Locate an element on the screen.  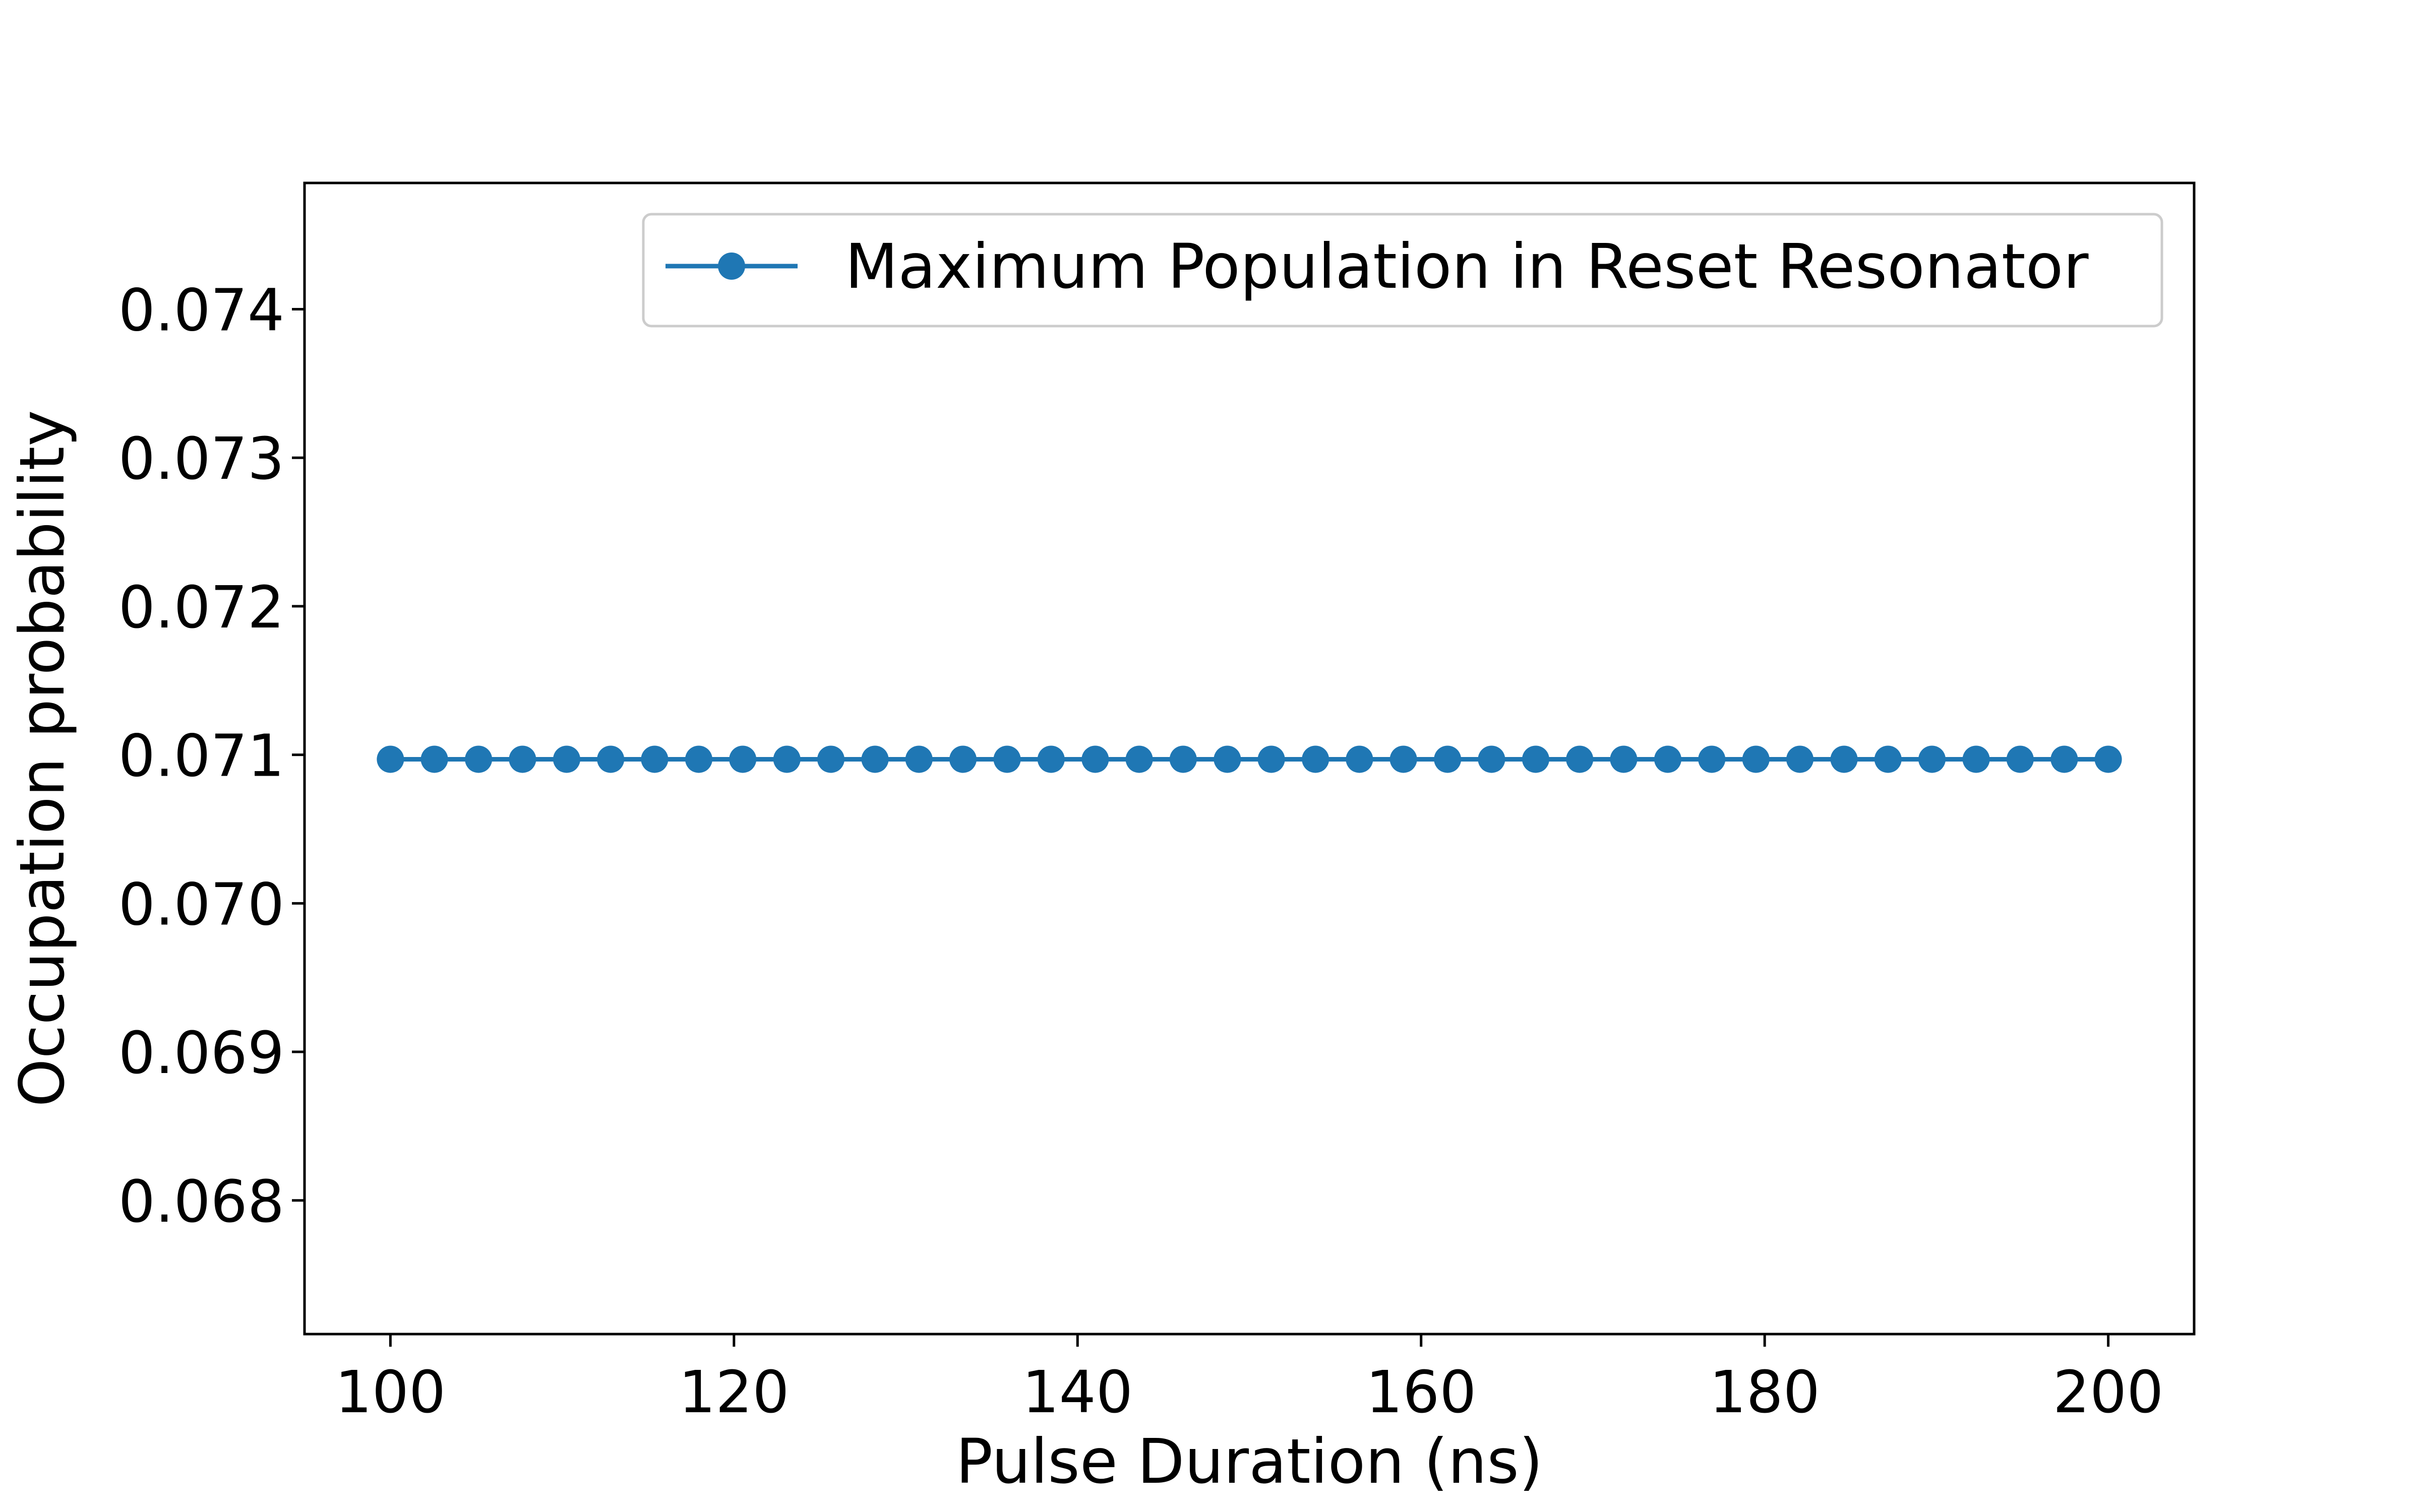
y-tick-label: 0.070 is located at coordinates (201, 904).